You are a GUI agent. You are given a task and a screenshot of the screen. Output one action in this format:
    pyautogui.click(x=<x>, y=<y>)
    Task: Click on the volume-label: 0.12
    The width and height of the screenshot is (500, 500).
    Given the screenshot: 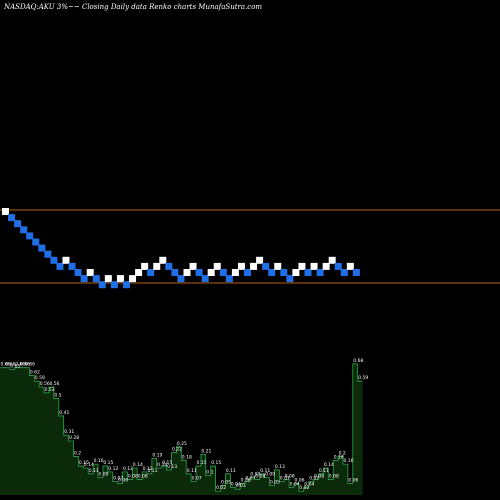 What is the action you would take?
    pyautogui.click(x=128, y=469)
    